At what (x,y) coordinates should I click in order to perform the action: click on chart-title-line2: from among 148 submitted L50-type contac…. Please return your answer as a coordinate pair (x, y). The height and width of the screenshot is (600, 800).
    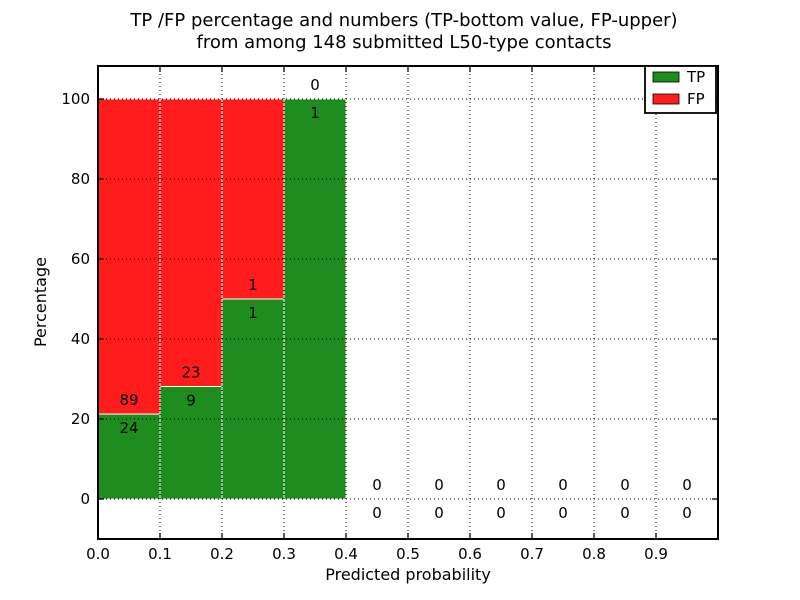
    Looking at the image, I should click on (403, 42).